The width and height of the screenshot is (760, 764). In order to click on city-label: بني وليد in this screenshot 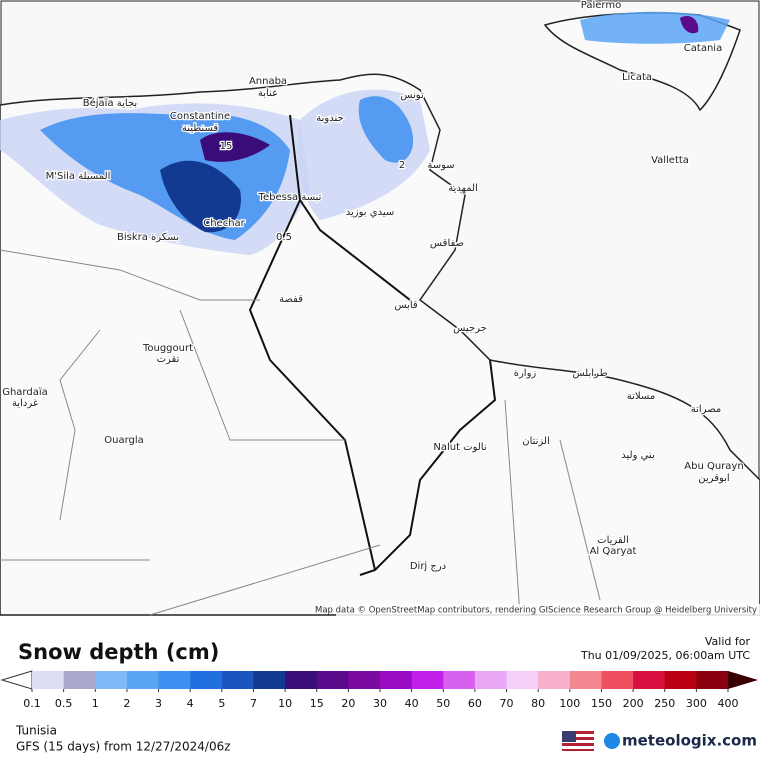, I will do `click(637, 455)`.